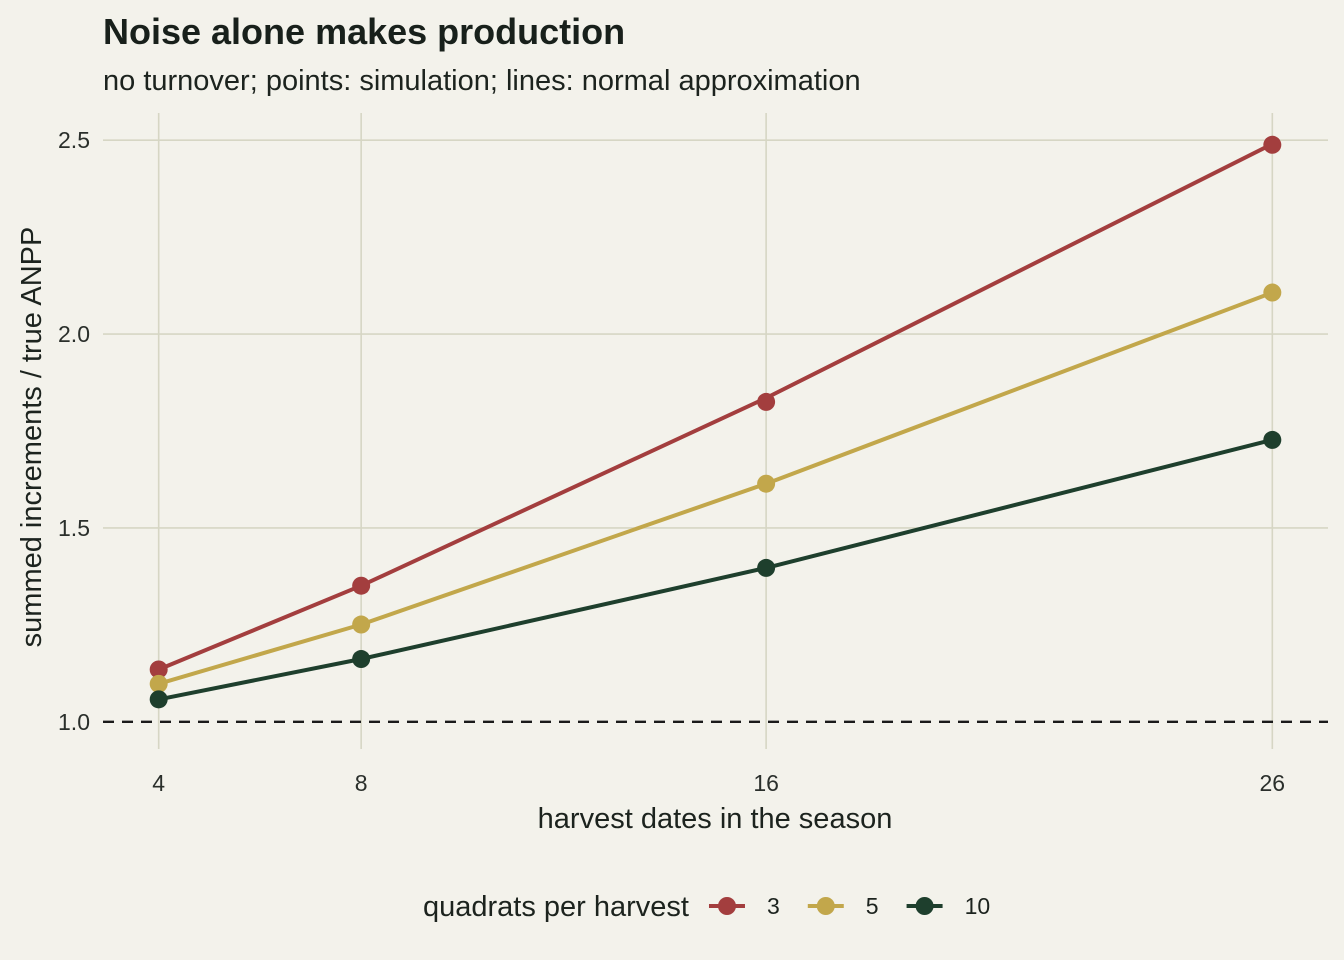  I want to click on legend-item-10: 10, so click(948, 906).